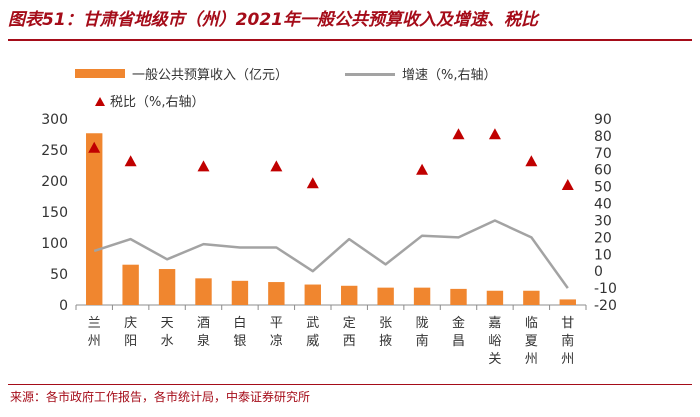 This screenshot has width=700, height=417. What do you see at coordinates (54, 244) in the screenshot?
I see `y-left-tick-label: 100` at bounding box center [54, 244].